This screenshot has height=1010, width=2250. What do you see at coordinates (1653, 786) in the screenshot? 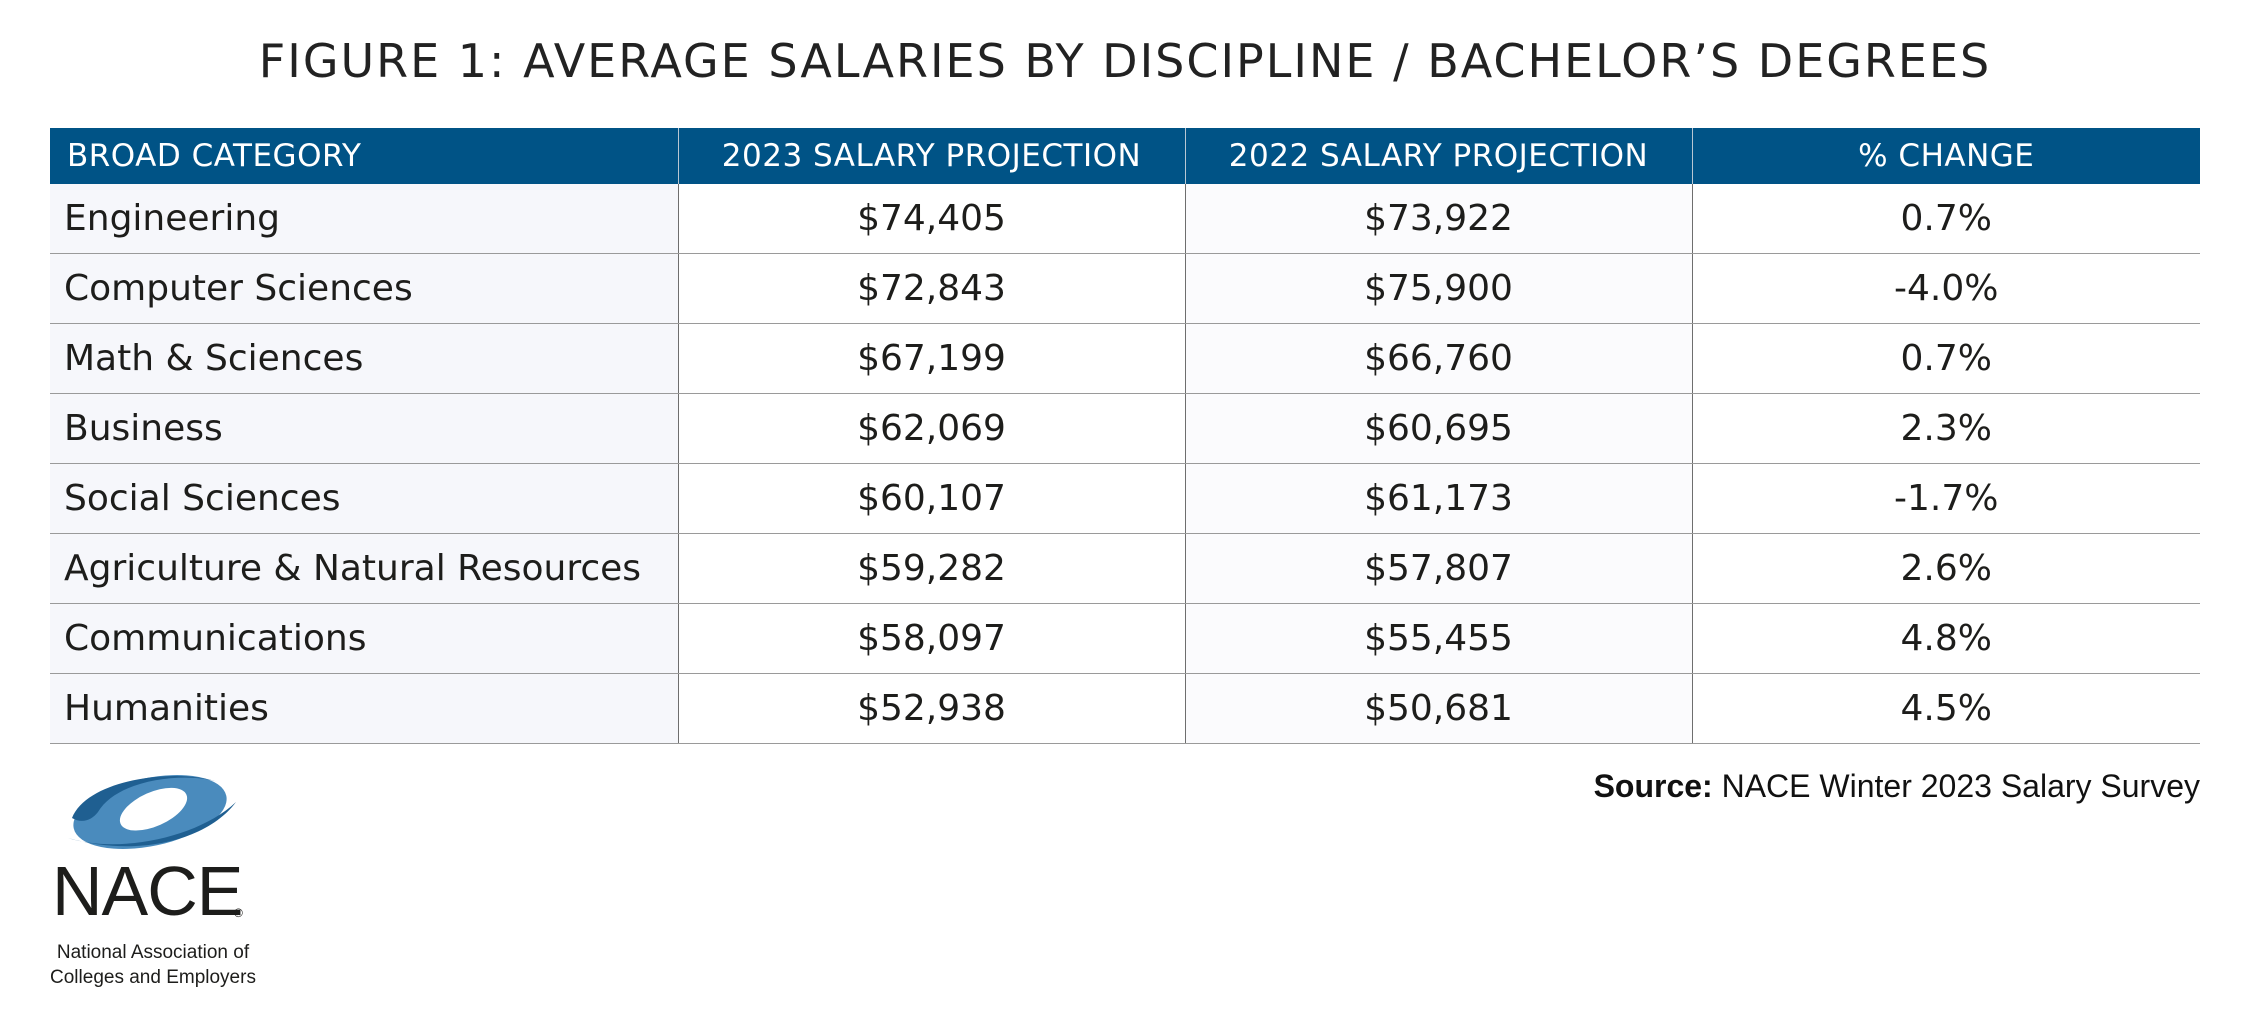
I see `source-label: Source:` at bounding box center [1653, 786].